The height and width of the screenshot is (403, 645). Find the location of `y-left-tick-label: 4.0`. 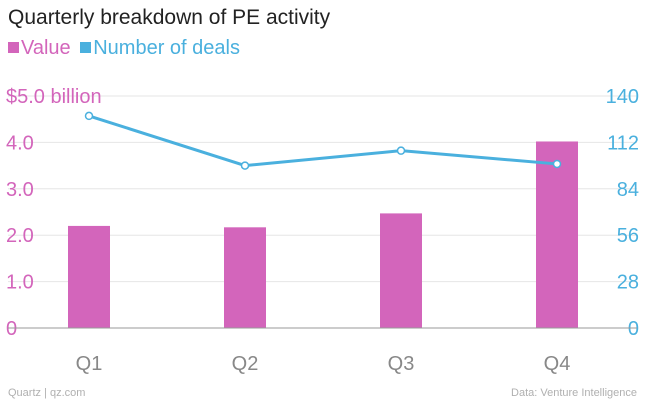

y-left-tick-label: 4.0 is located at coordinates (20, 143).